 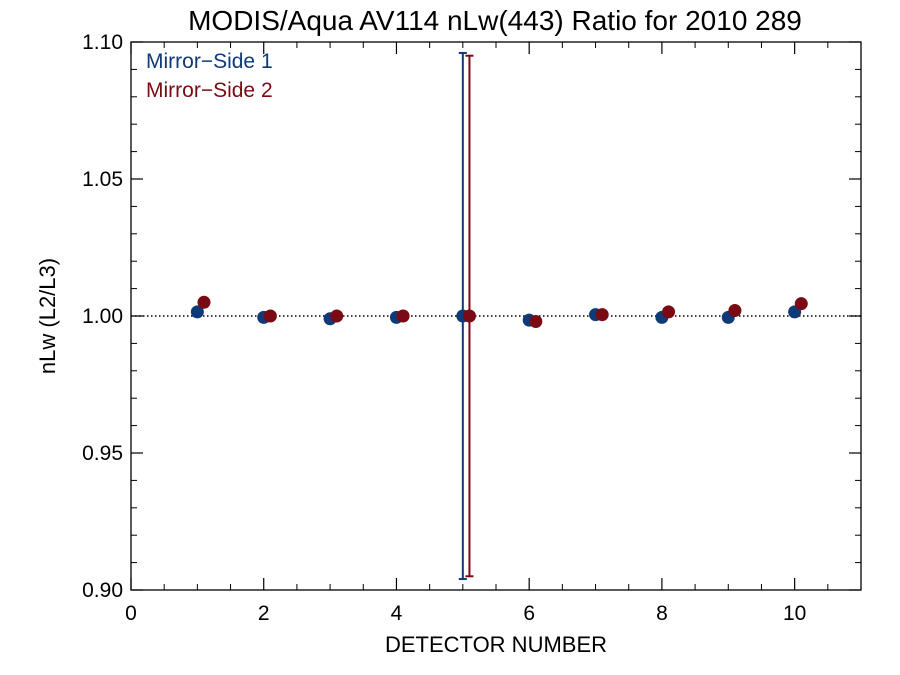 I want to click on x-tick-label: 0, so click(x=131, y=613).